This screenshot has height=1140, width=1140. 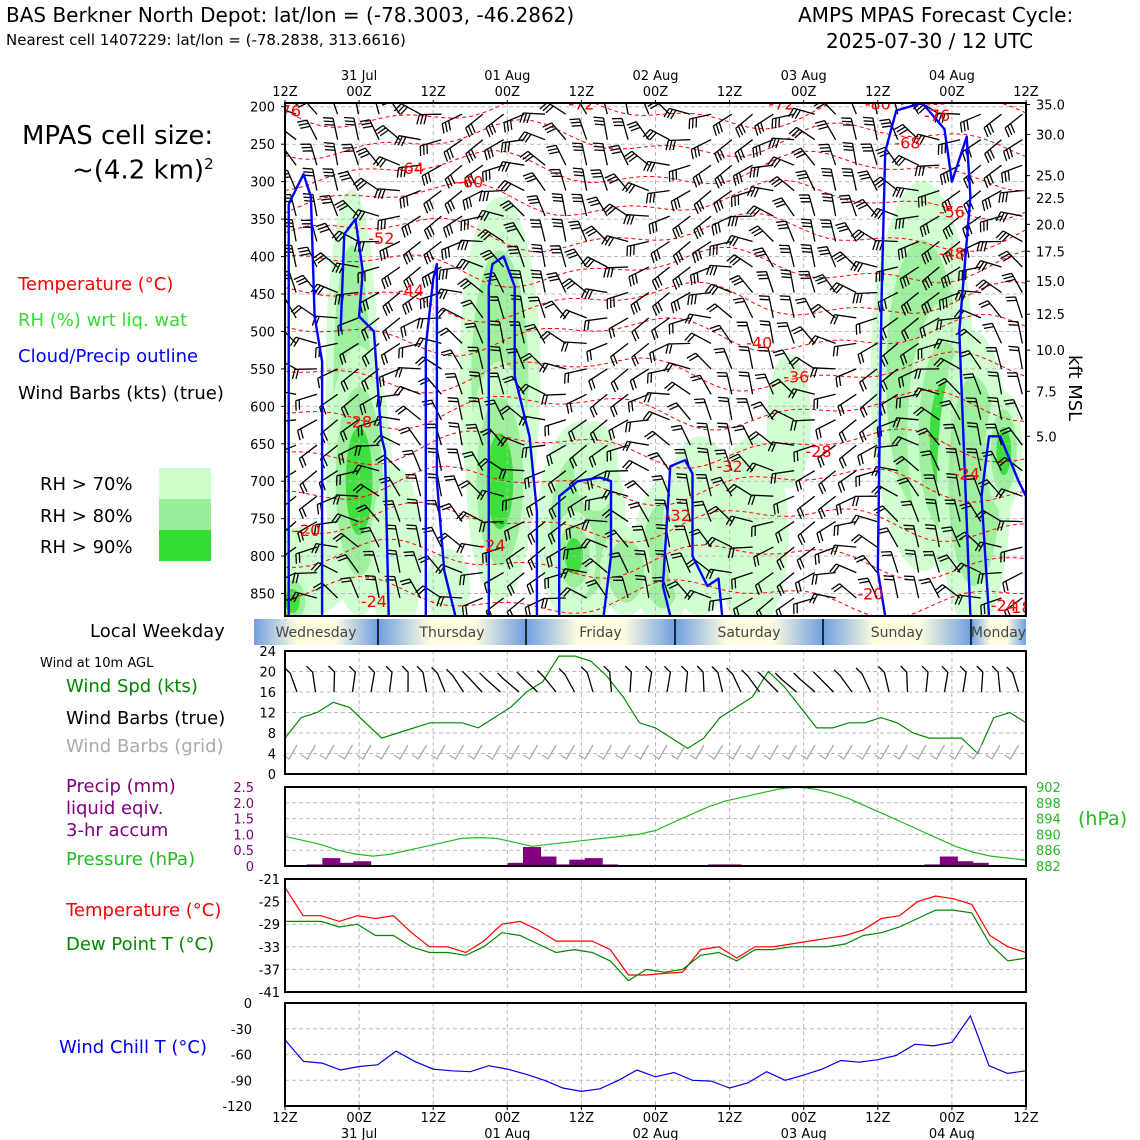 I want to click on pressure-tick-label: 400, so click(x=262, y=258).